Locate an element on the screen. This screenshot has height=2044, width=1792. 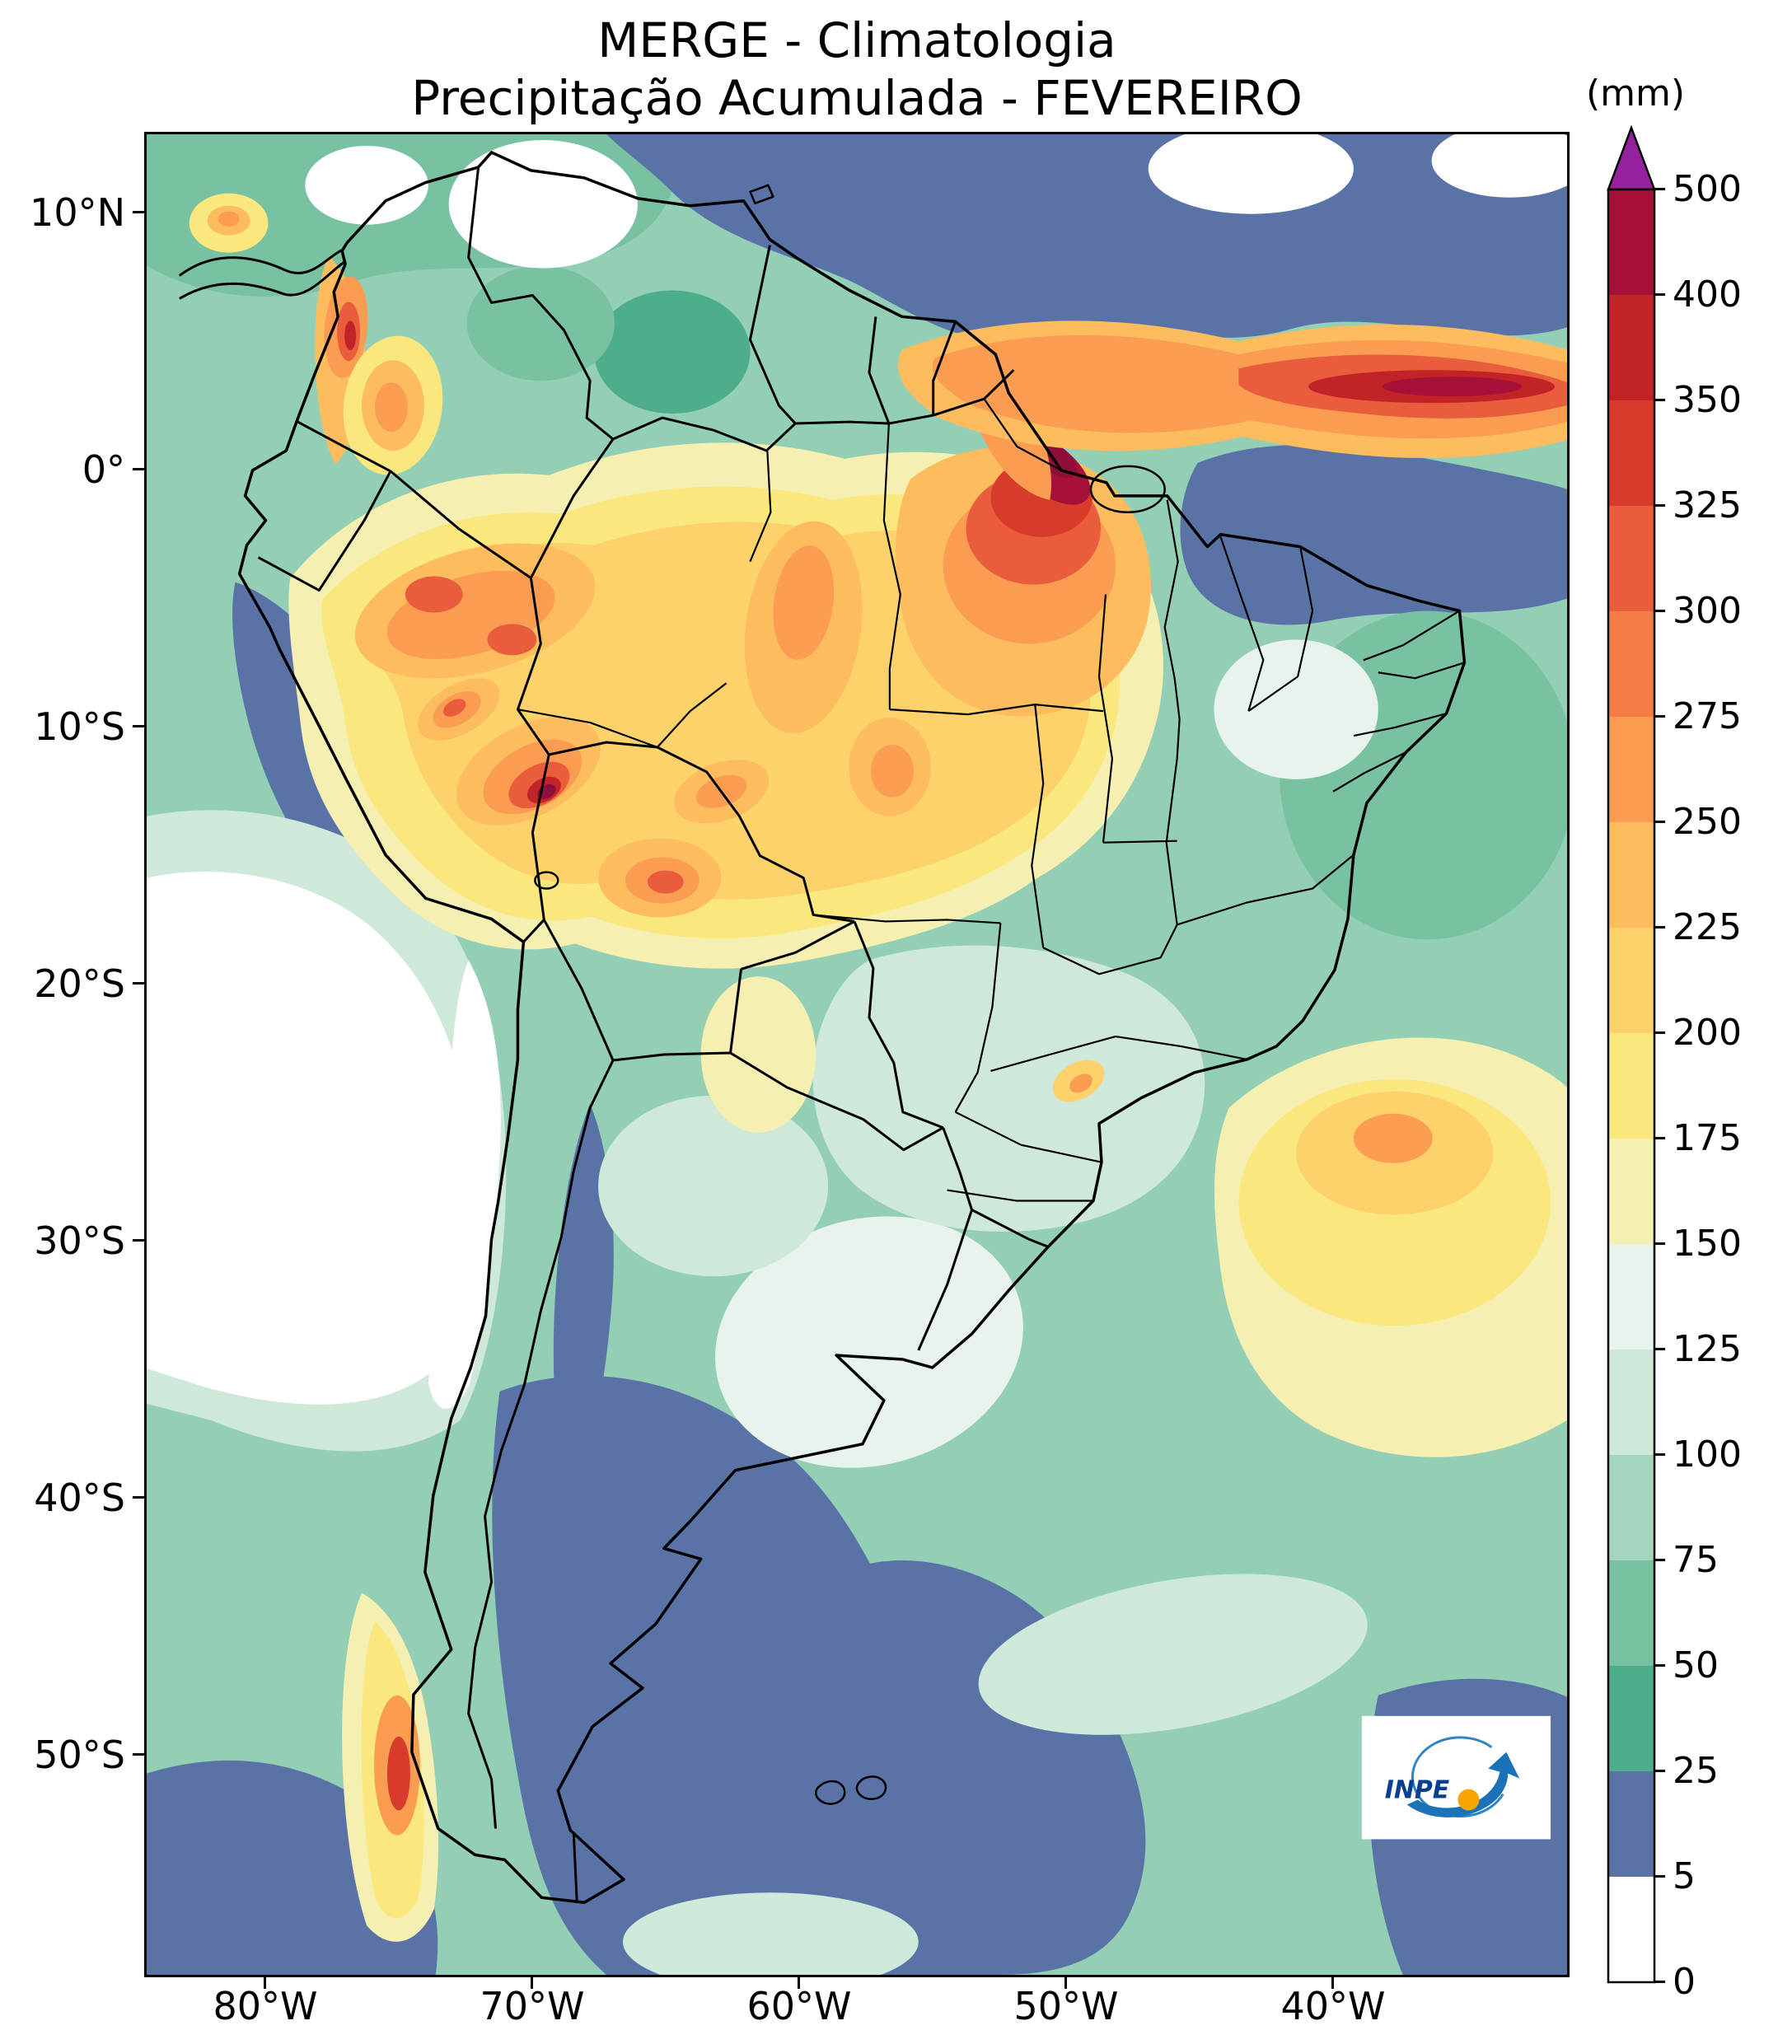
y-tick-label: 0° is located at coordinates (103, 469).